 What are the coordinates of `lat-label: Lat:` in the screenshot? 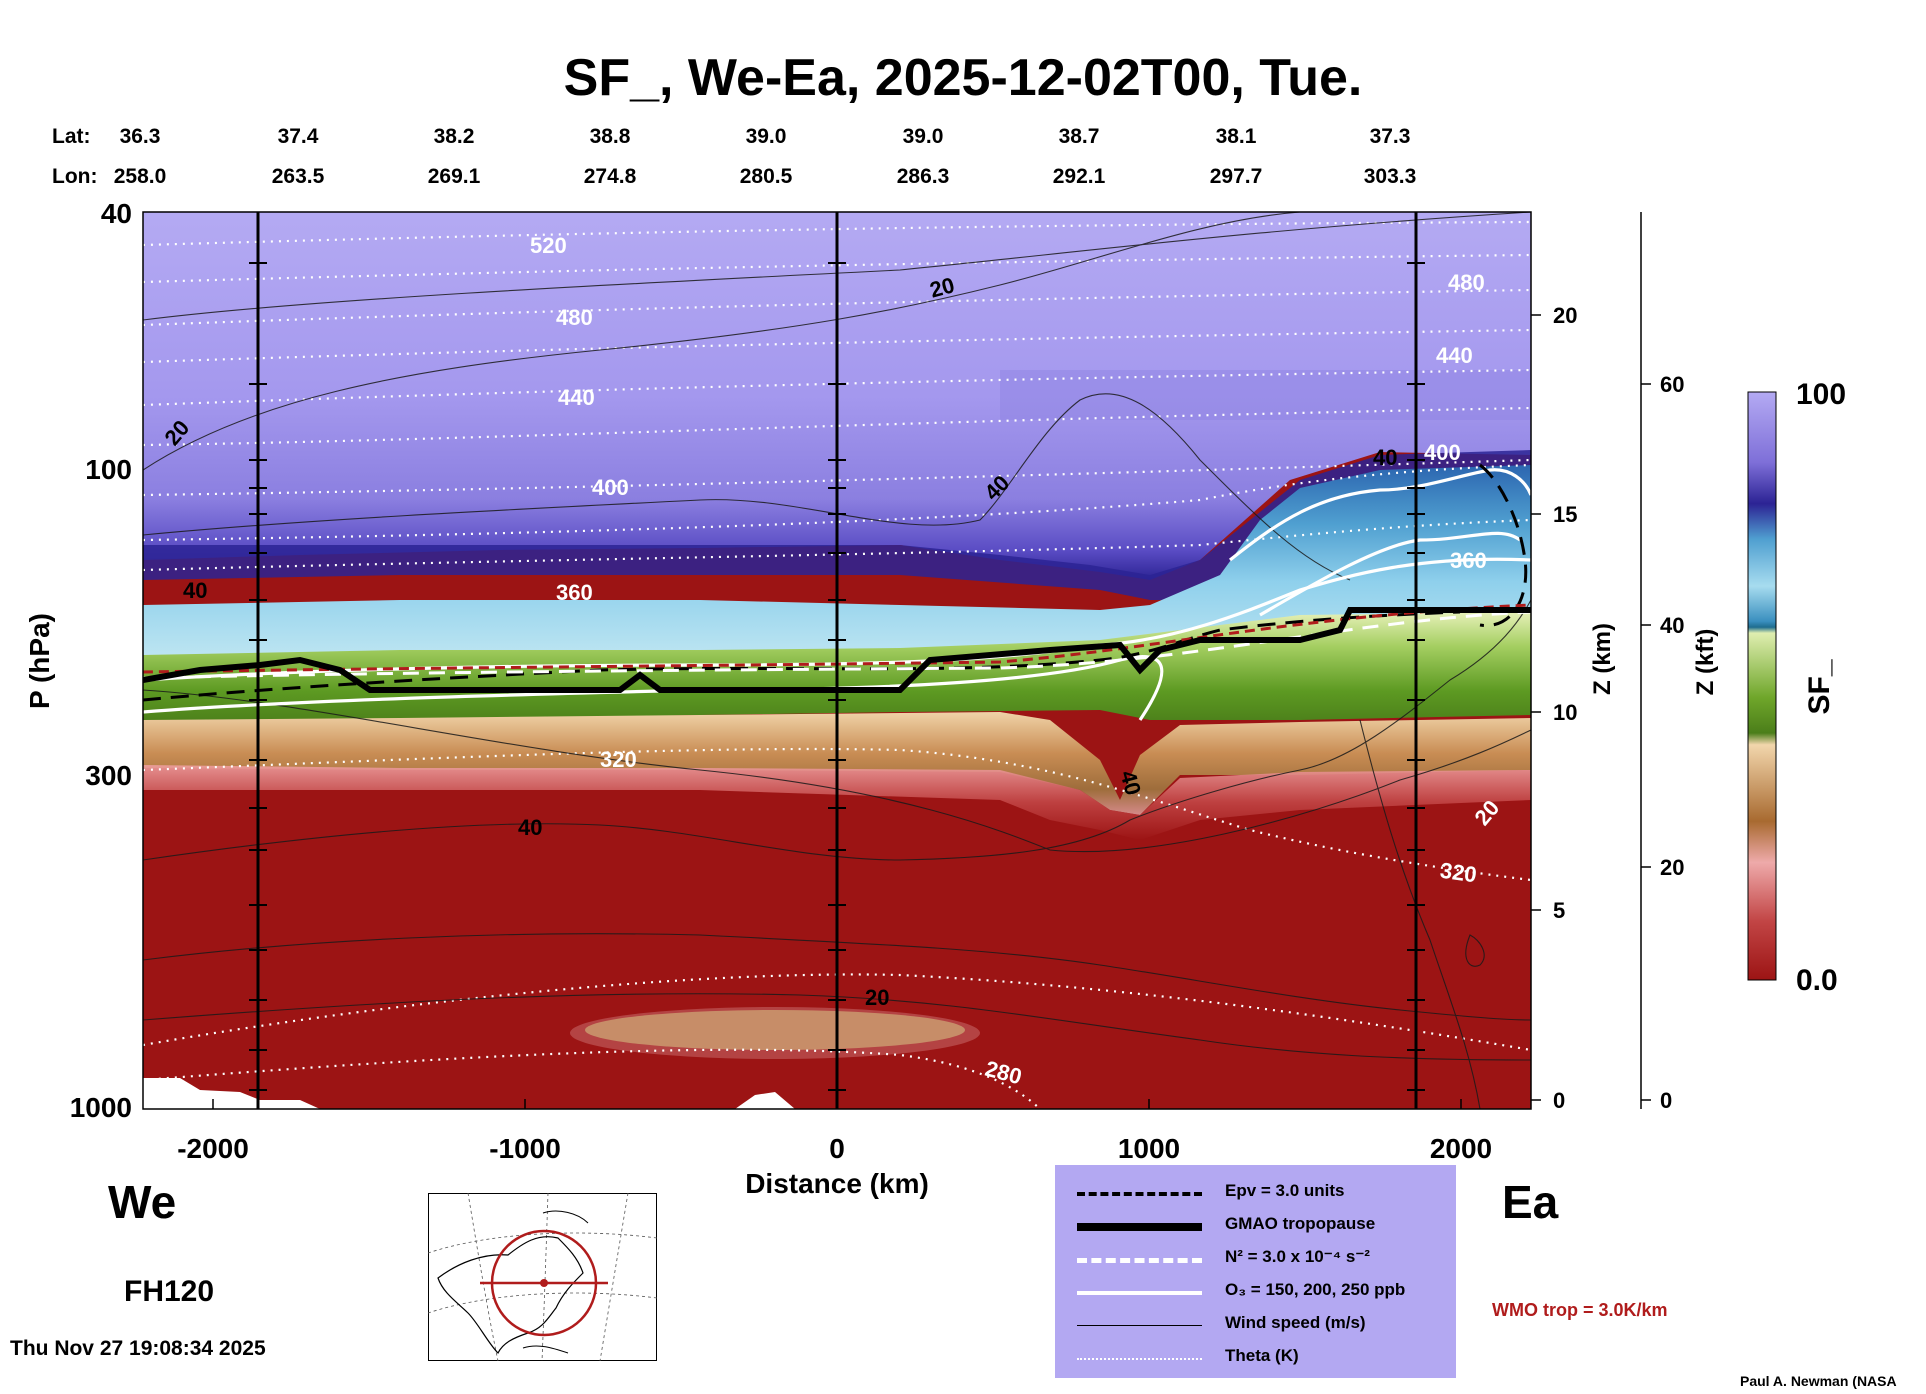 It's located at (71, 136).